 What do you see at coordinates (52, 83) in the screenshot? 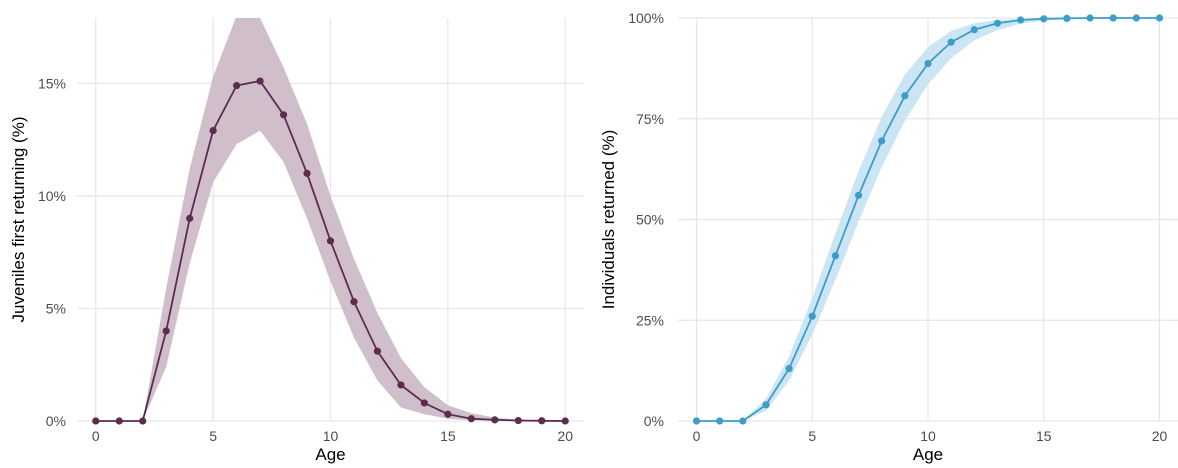
I see `y-tick-label: 15%` at bounding box center [52, 83].